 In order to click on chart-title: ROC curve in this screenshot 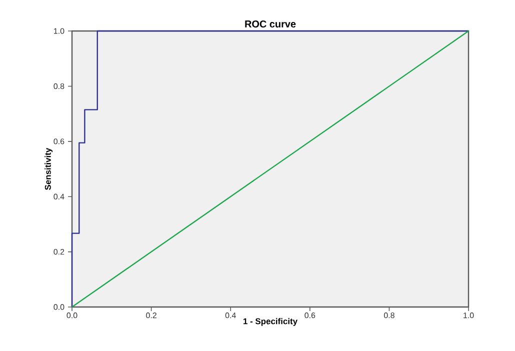, I will do `click(270, 24)`.